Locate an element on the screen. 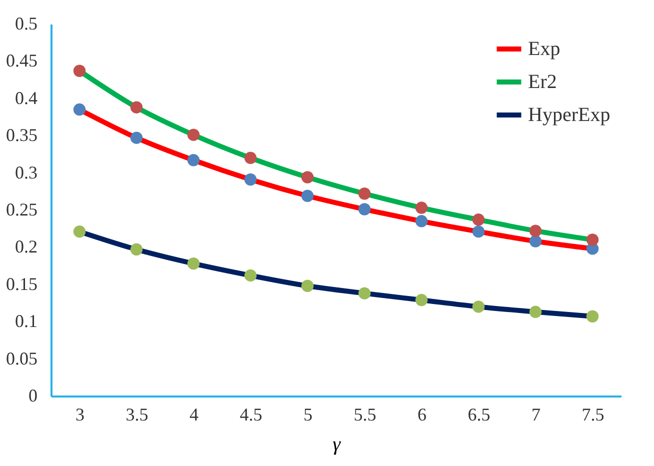  y-tick-label: 0.45 is located at coordinates (22, 60).